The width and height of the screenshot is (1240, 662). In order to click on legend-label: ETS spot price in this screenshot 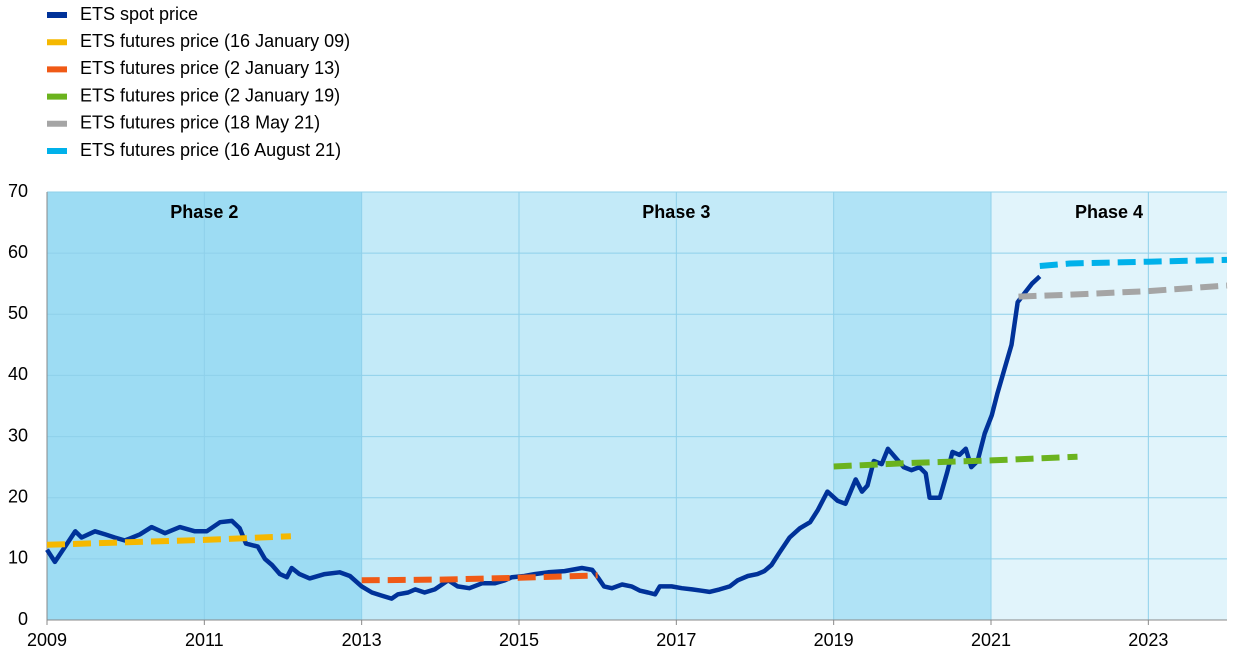, I will do `click(139, 14)`.